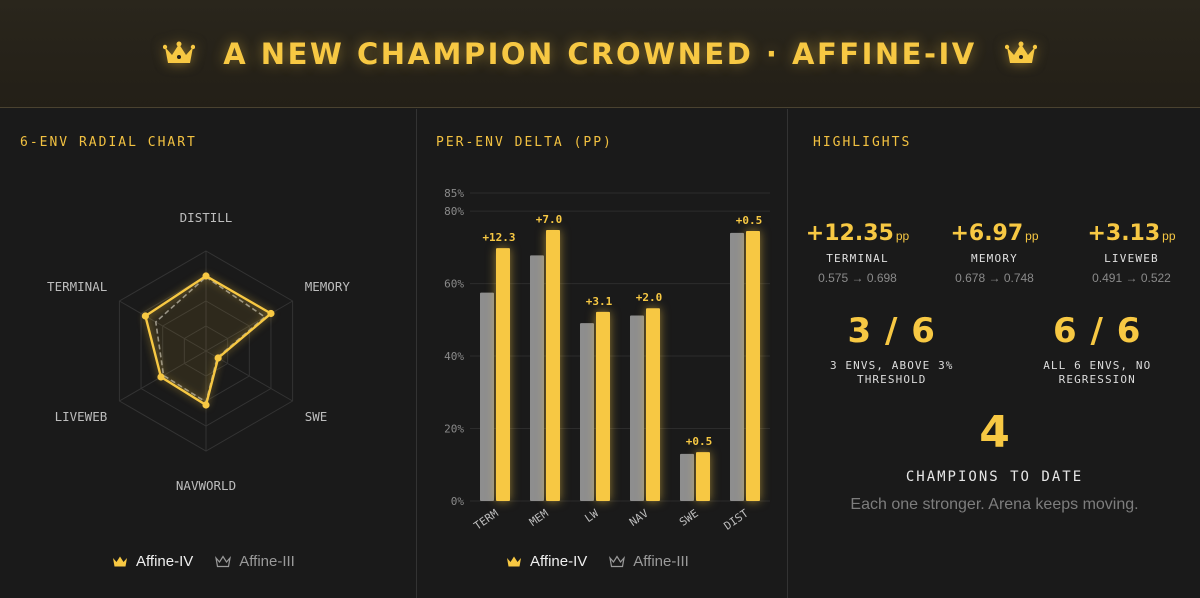 This screenshot has width=1200, height=598. I want to click on stat-detail: 0.491 → 0.522, so click(1131, 278).